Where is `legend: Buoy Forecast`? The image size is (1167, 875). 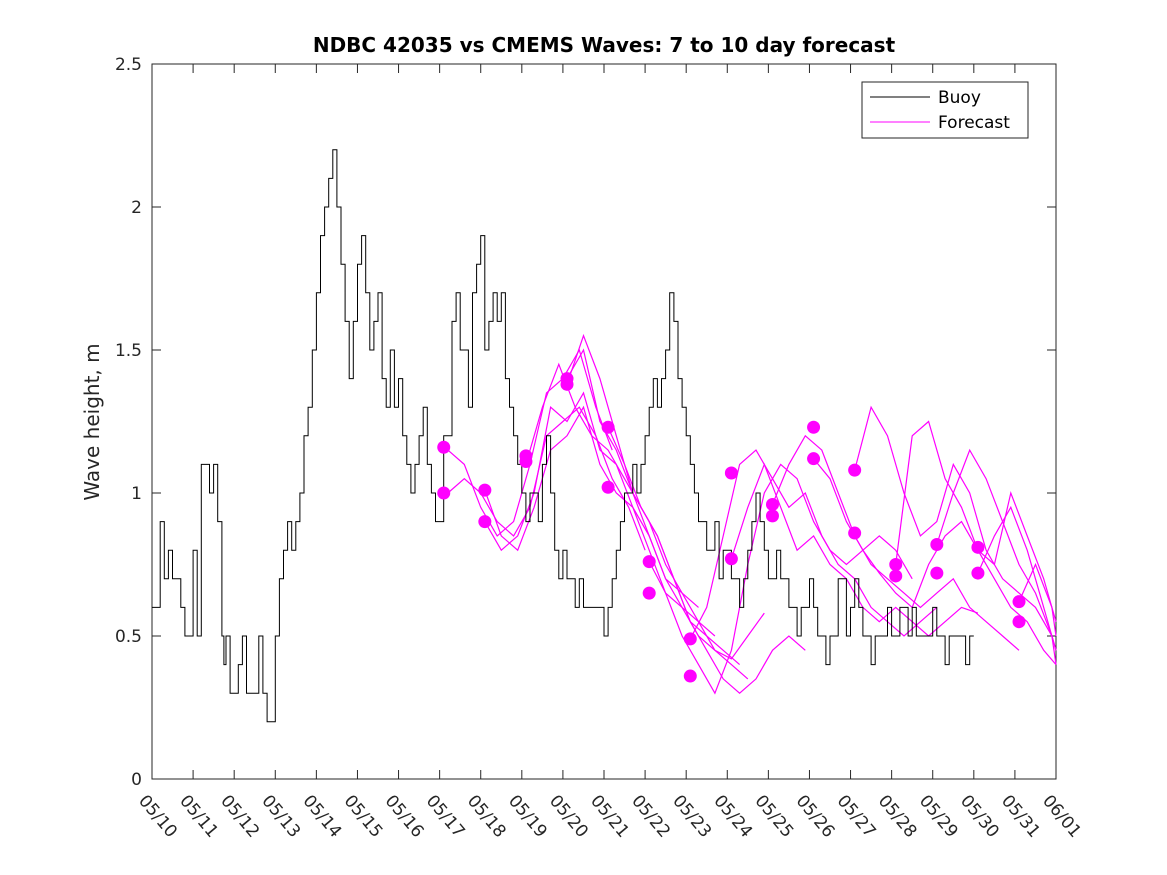 legend: Buoy Forecast is located at coordinates (945, 110).